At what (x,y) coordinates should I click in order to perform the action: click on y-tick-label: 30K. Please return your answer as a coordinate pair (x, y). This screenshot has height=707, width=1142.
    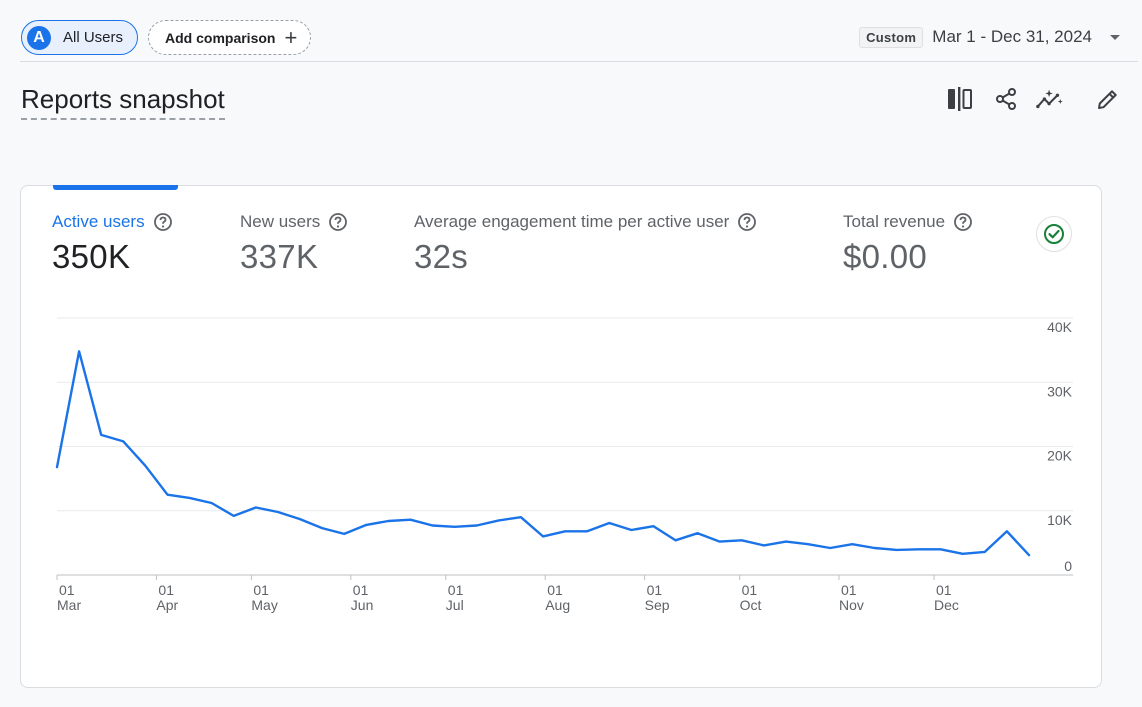
    Looking at the image, I should click on (1060, 391).